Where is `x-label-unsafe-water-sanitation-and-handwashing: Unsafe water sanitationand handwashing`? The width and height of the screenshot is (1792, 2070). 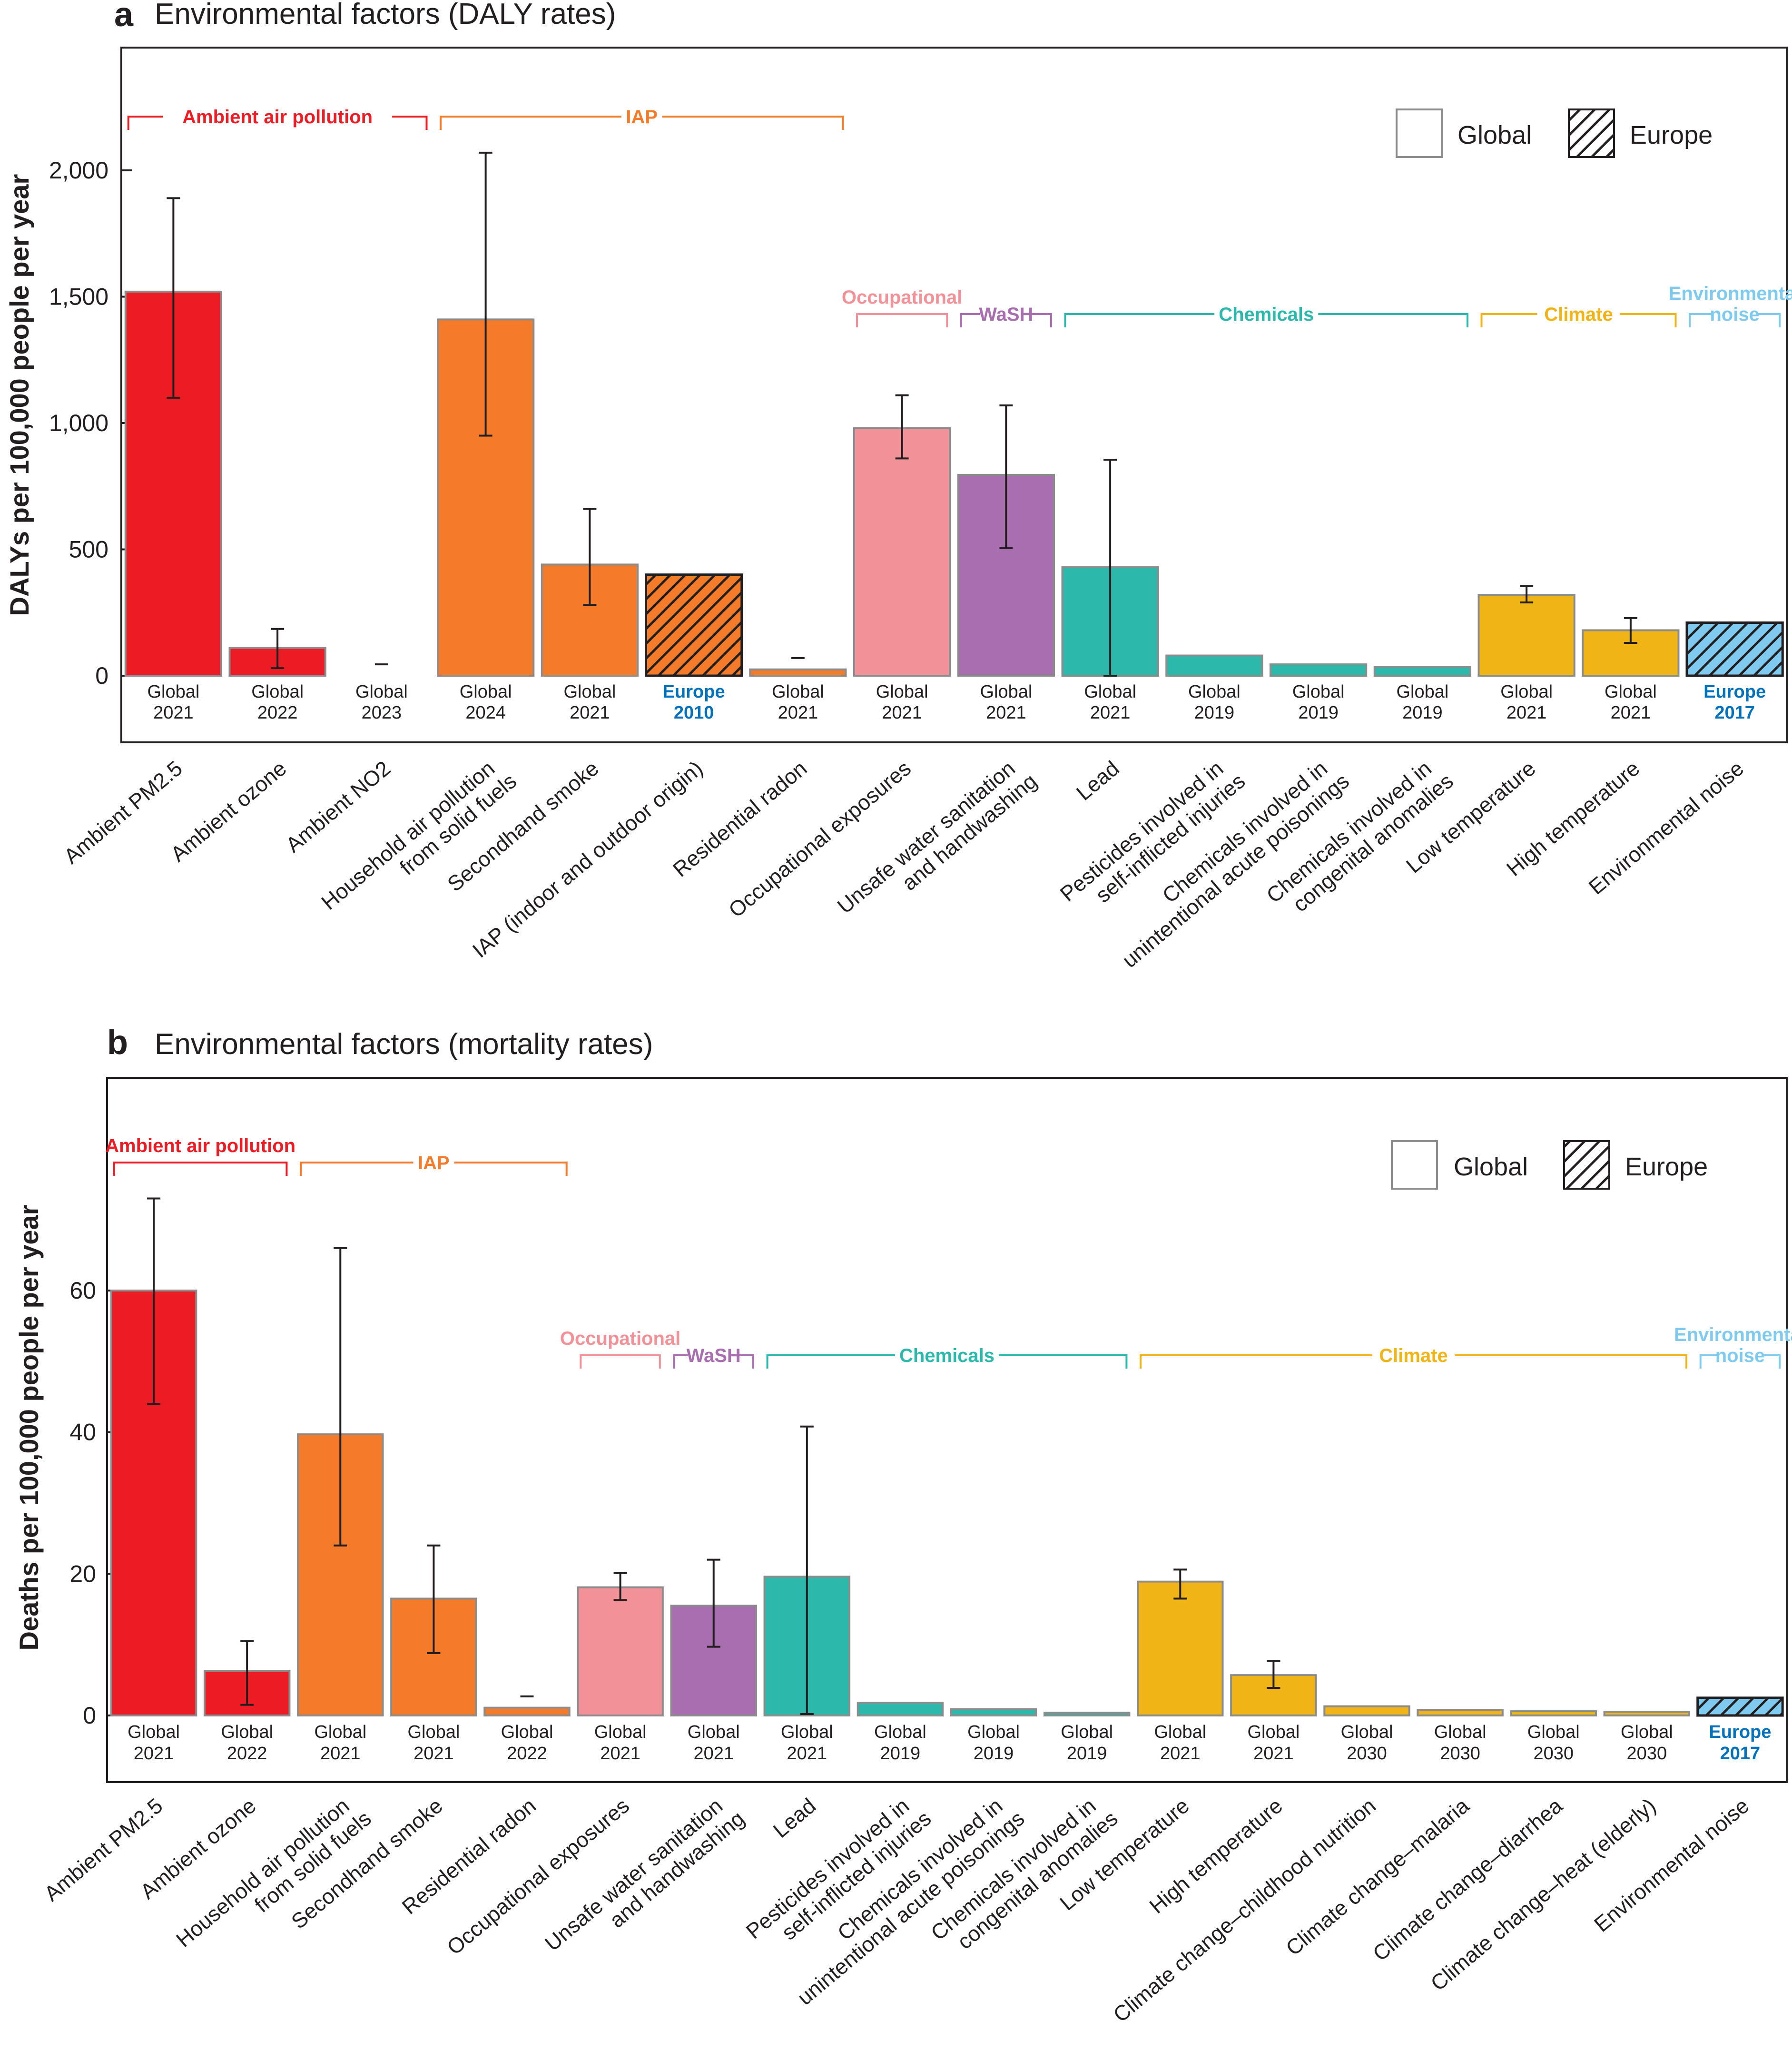
x-label-unsafe-water-sanitation-and-handwashing: Unsafe water sanitationand handwashing is located at coordinates (644, 1881).